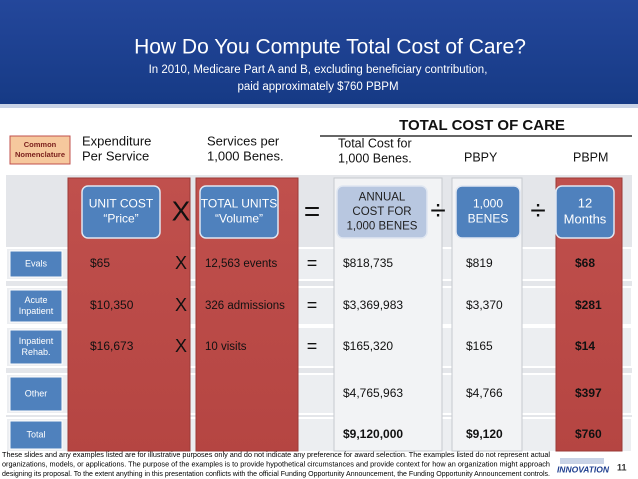 This screenshot has width=638, height=479. I want to click on formula-text: “Volume”, so click(239, 219).